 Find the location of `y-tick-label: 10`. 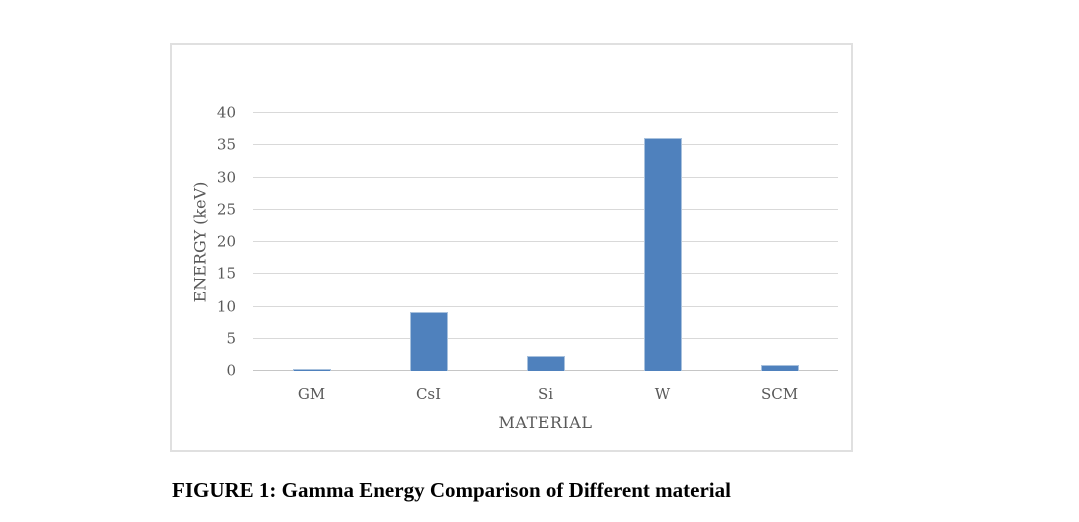

y-tick-label: 10 is located at coordinates (226, 306).